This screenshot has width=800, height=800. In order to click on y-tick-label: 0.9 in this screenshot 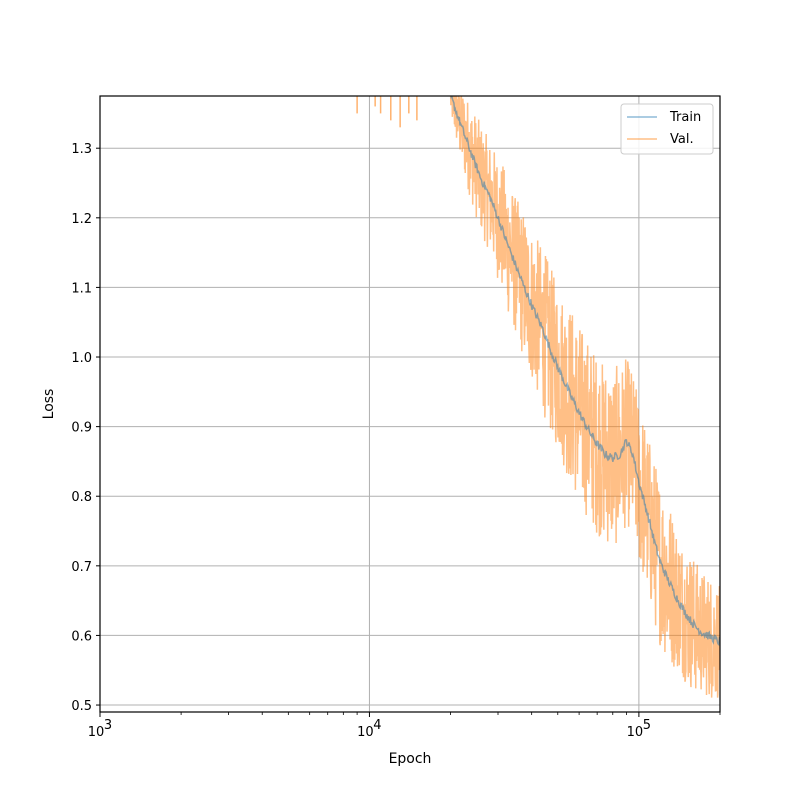, I will do `click(81, 428)`.